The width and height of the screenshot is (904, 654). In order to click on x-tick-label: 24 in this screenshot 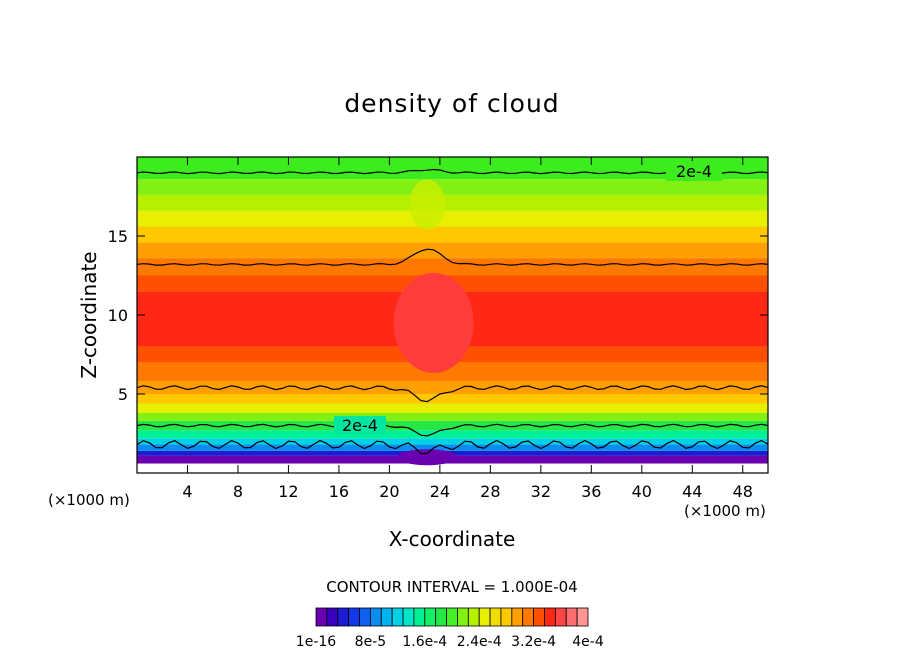, I will do `click(440, 491)`.